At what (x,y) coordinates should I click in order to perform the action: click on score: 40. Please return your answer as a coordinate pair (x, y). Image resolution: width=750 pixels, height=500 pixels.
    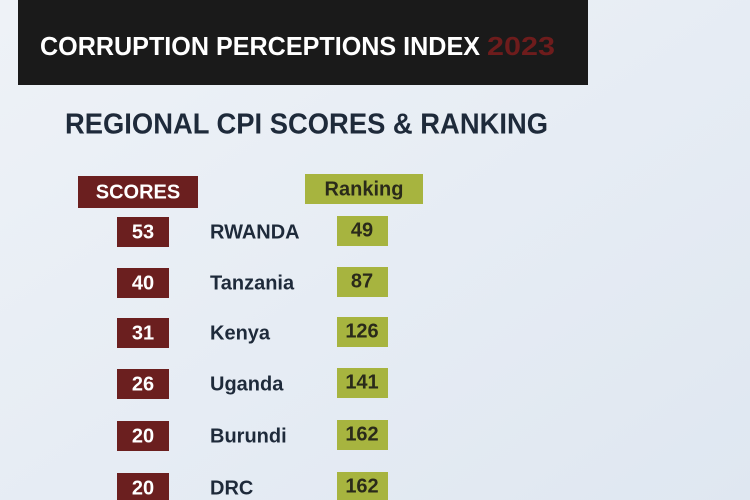
    Looking at the image, I should click on (143, 283).